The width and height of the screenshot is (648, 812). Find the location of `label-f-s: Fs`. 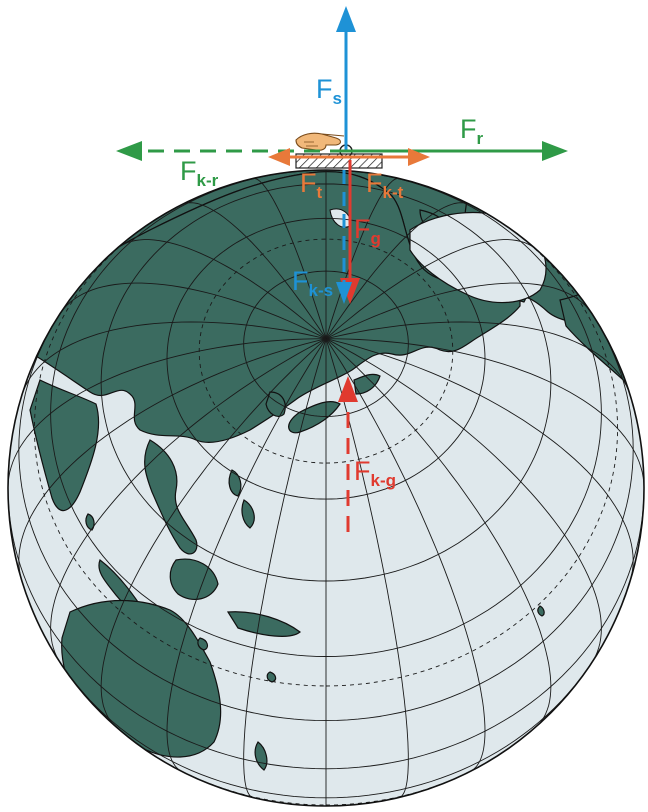

label-f-s: Fs is located at coordinates (329, 91).